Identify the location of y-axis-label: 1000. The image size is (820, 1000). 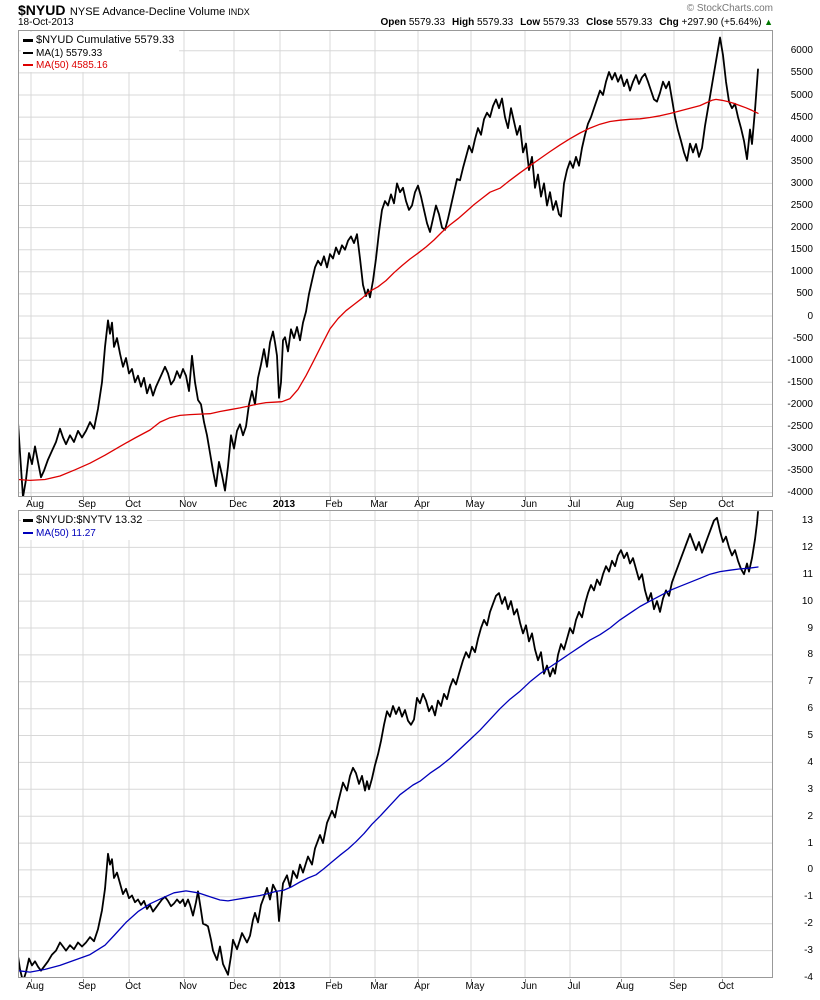
(801, 272).